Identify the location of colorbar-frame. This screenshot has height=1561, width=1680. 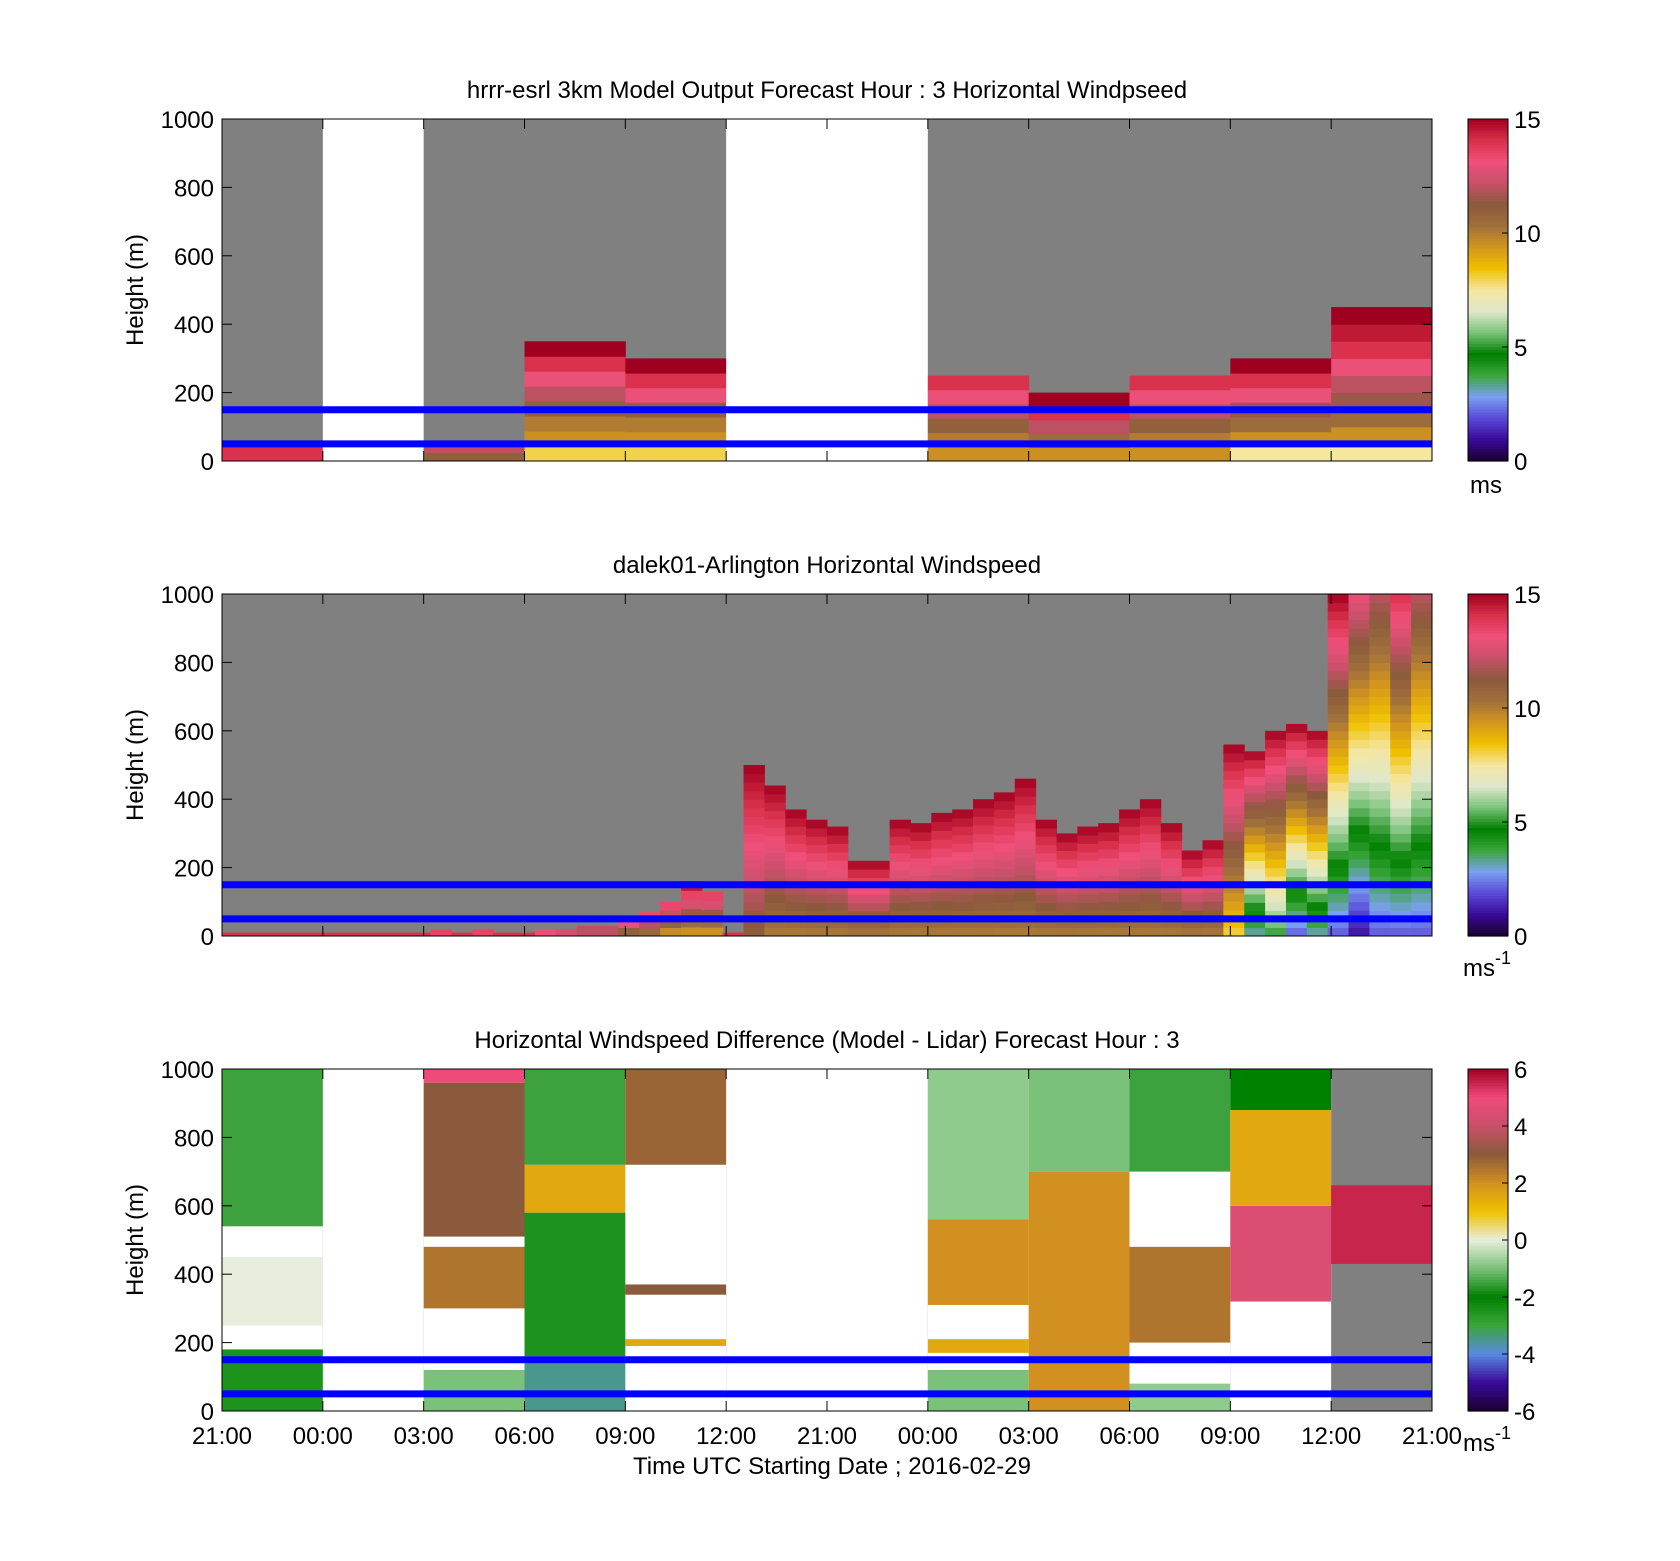
(1488, 290).